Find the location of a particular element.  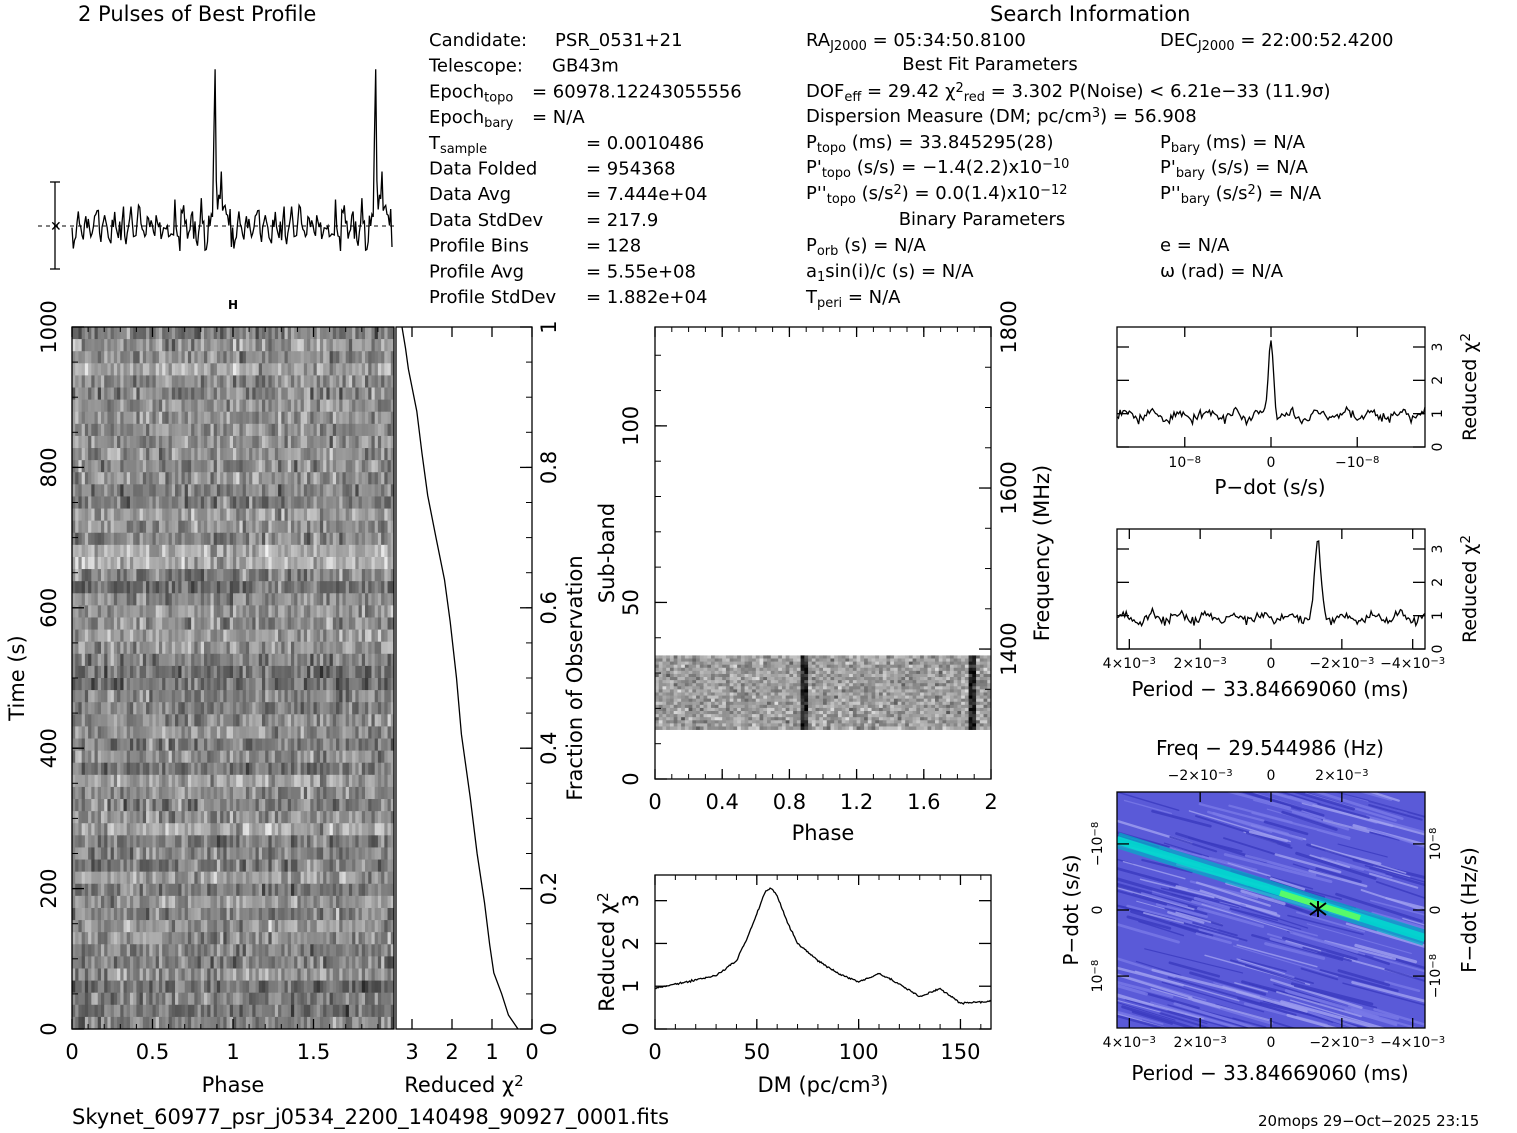

p-topo: Ptopo (ms) = 33.845295(28) is located at coordinates (930, 144).